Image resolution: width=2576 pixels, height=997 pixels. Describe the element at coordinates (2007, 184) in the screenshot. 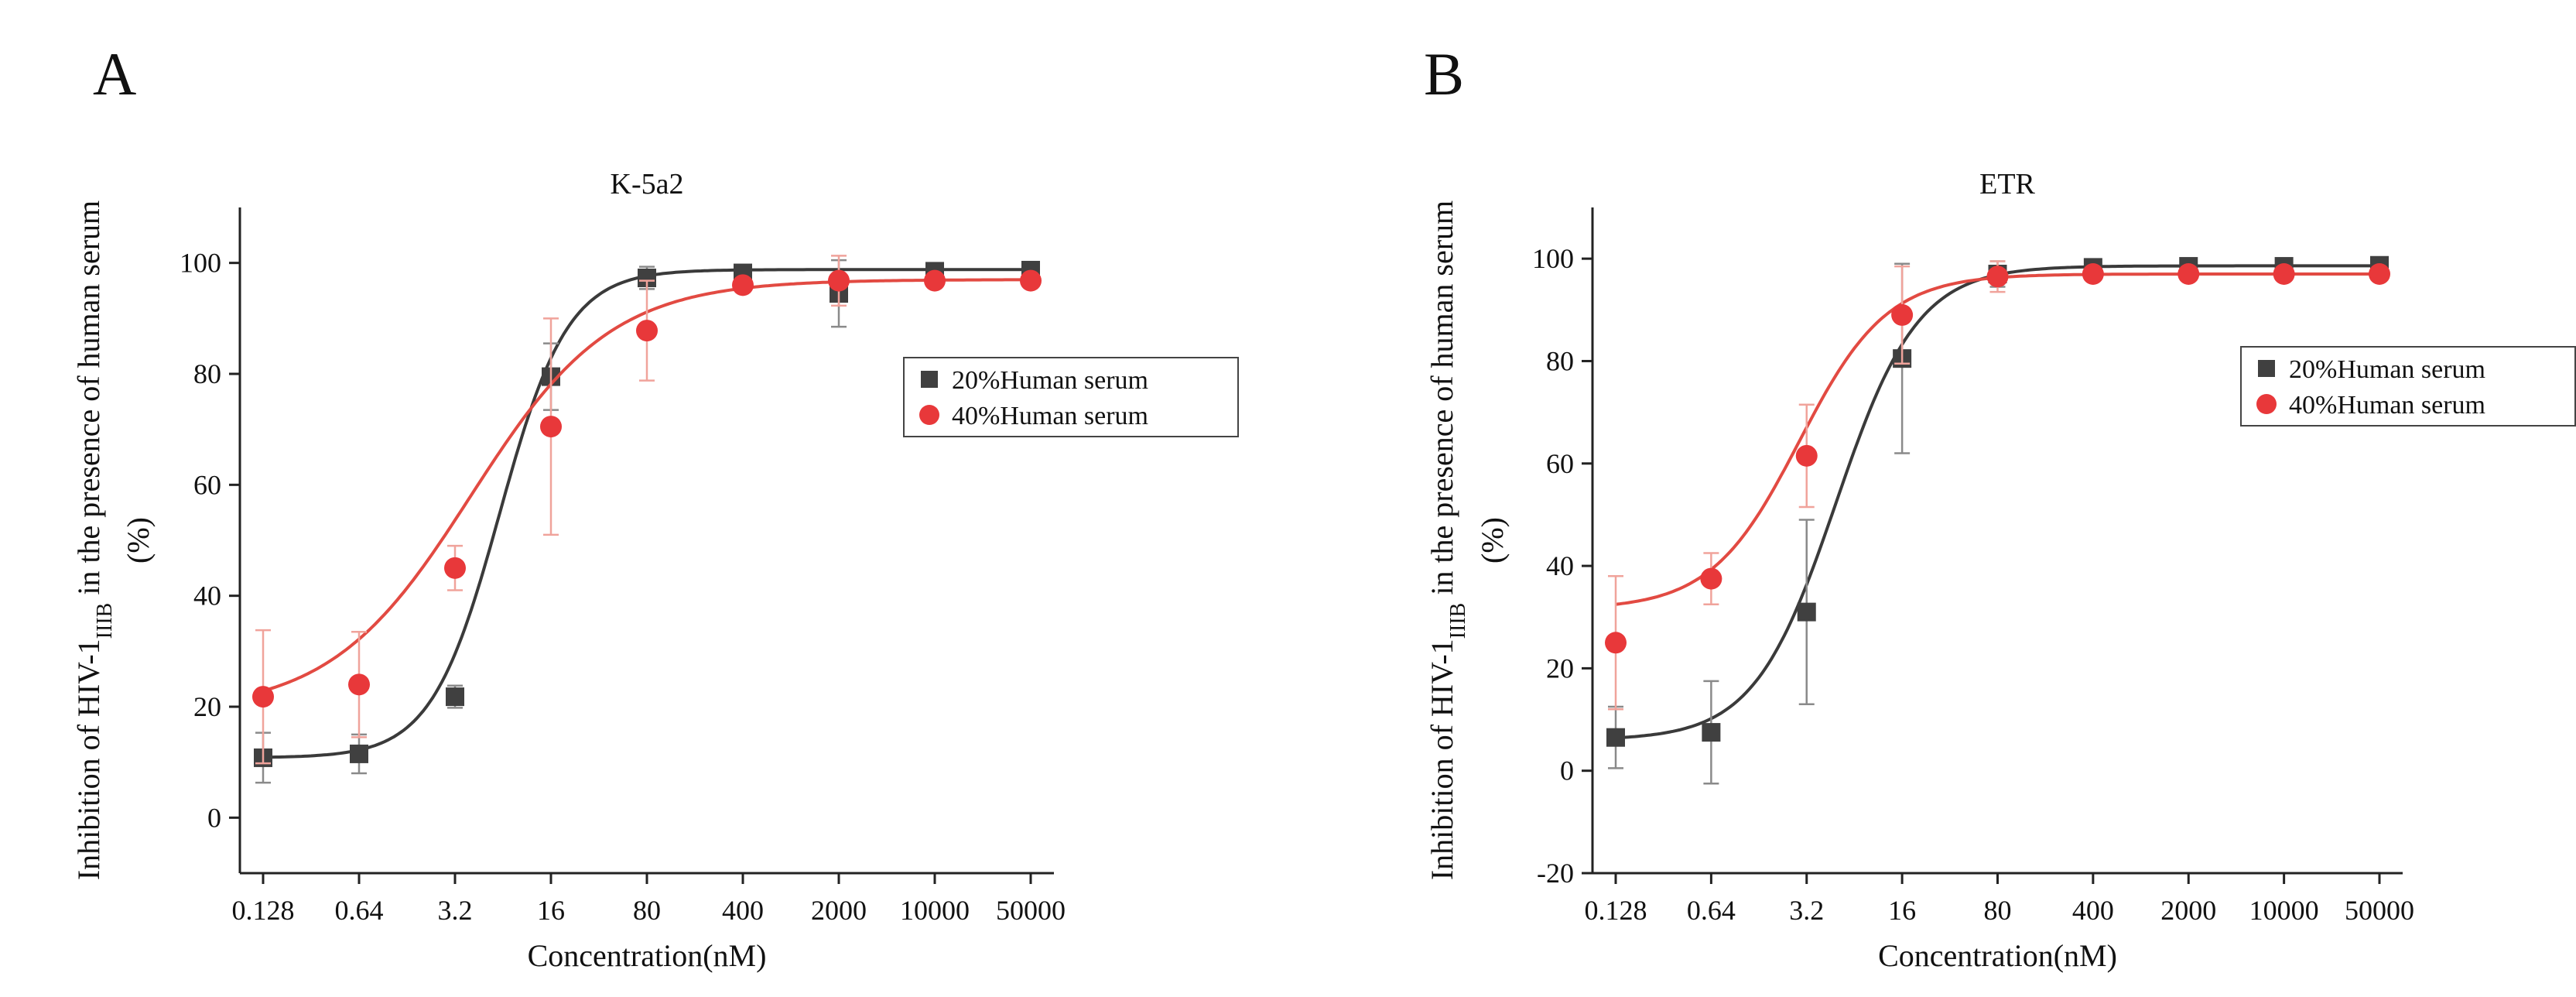

I see `chart-title: ETR` at that location.